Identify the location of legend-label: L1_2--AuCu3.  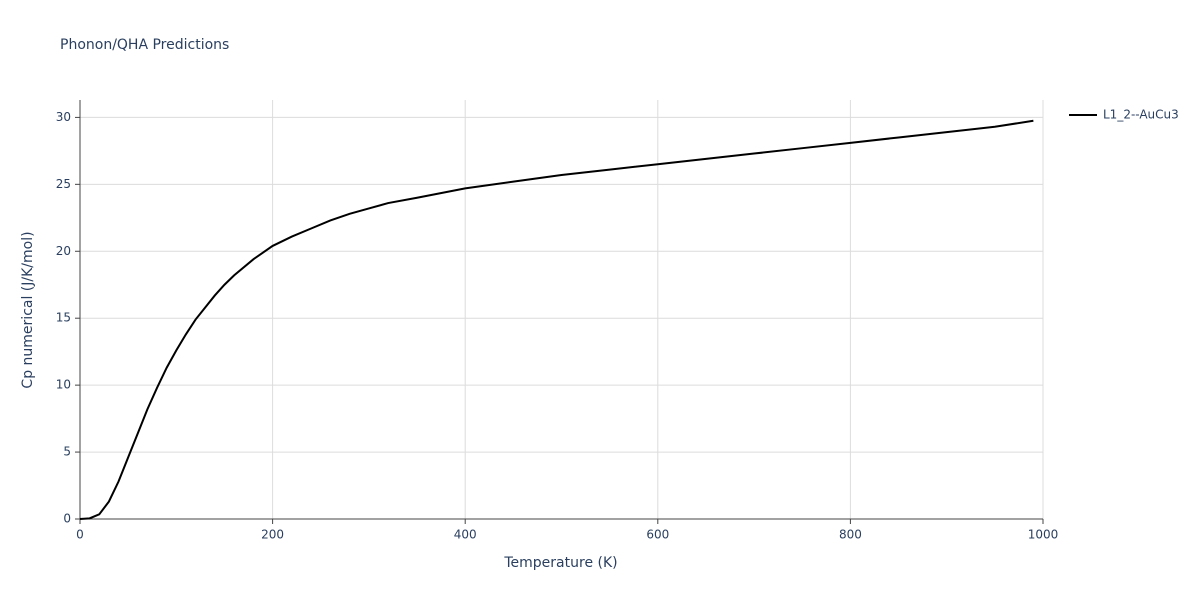
(1141, 115).